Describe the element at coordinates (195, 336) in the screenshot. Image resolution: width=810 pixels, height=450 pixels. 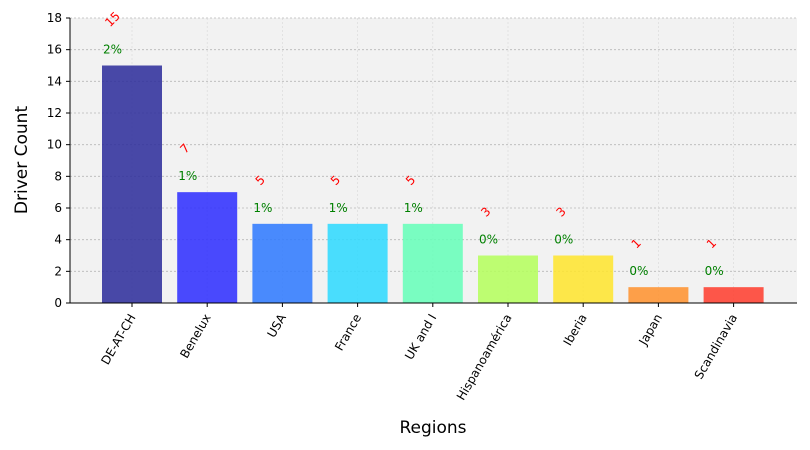
I see `x-tick-label: Benelux` at that location.